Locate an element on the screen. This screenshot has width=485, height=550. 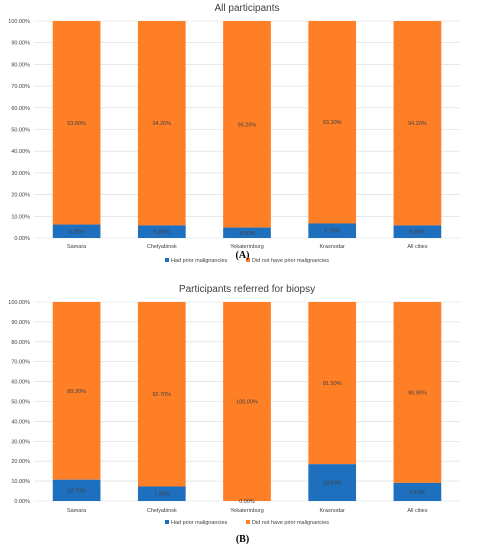
chart-b-ytick-label: 40.00% is located at coordinates (20, 422).